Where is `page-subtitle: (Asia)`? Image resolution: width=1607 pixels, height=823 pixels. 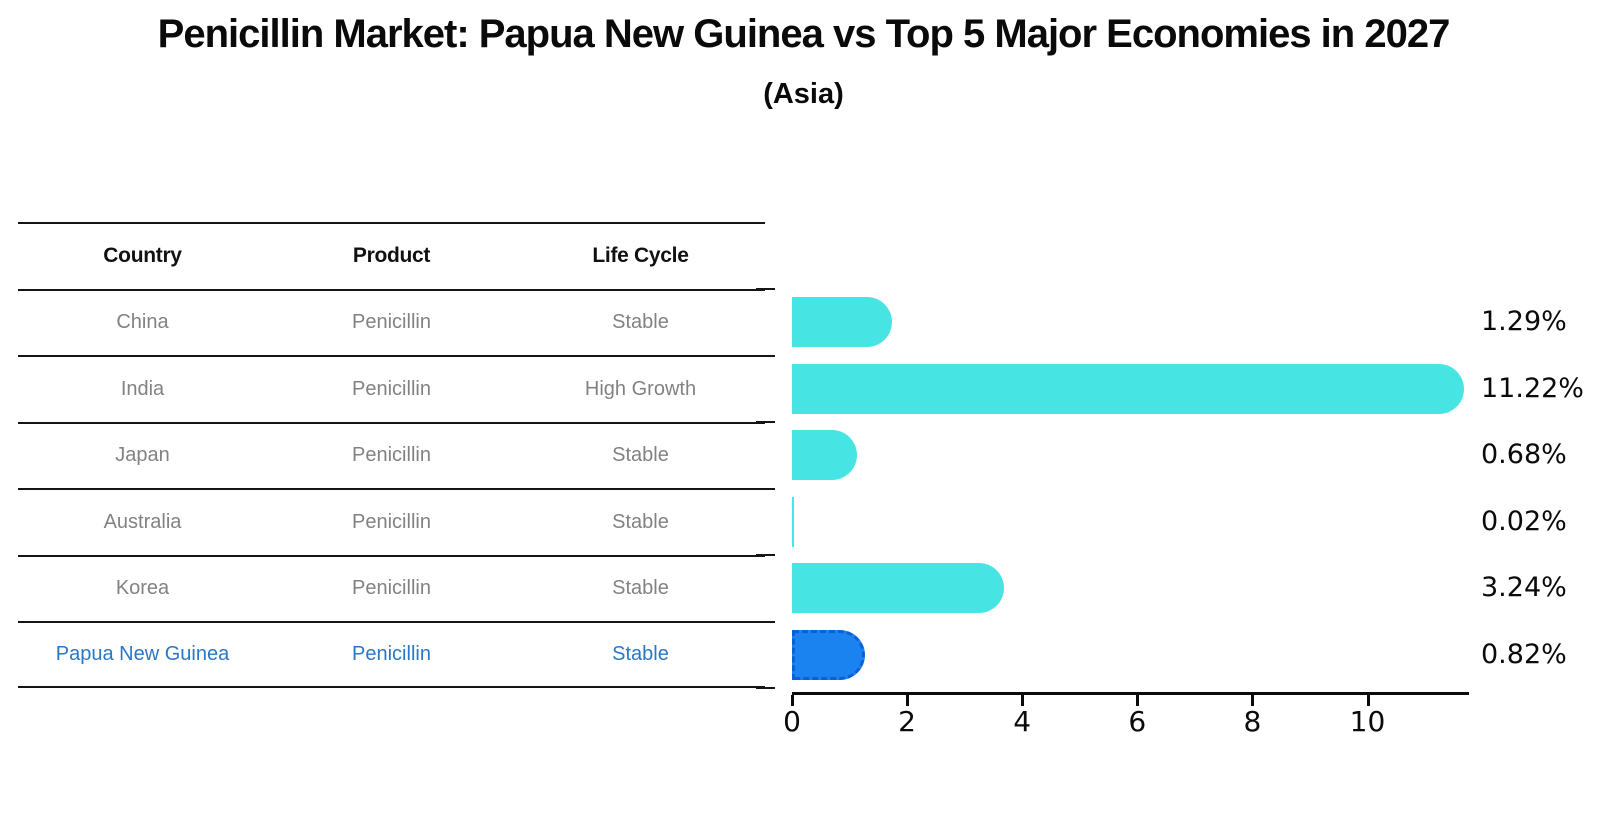 page-subtitle: (Asia) is located at coordinates (803, 94).